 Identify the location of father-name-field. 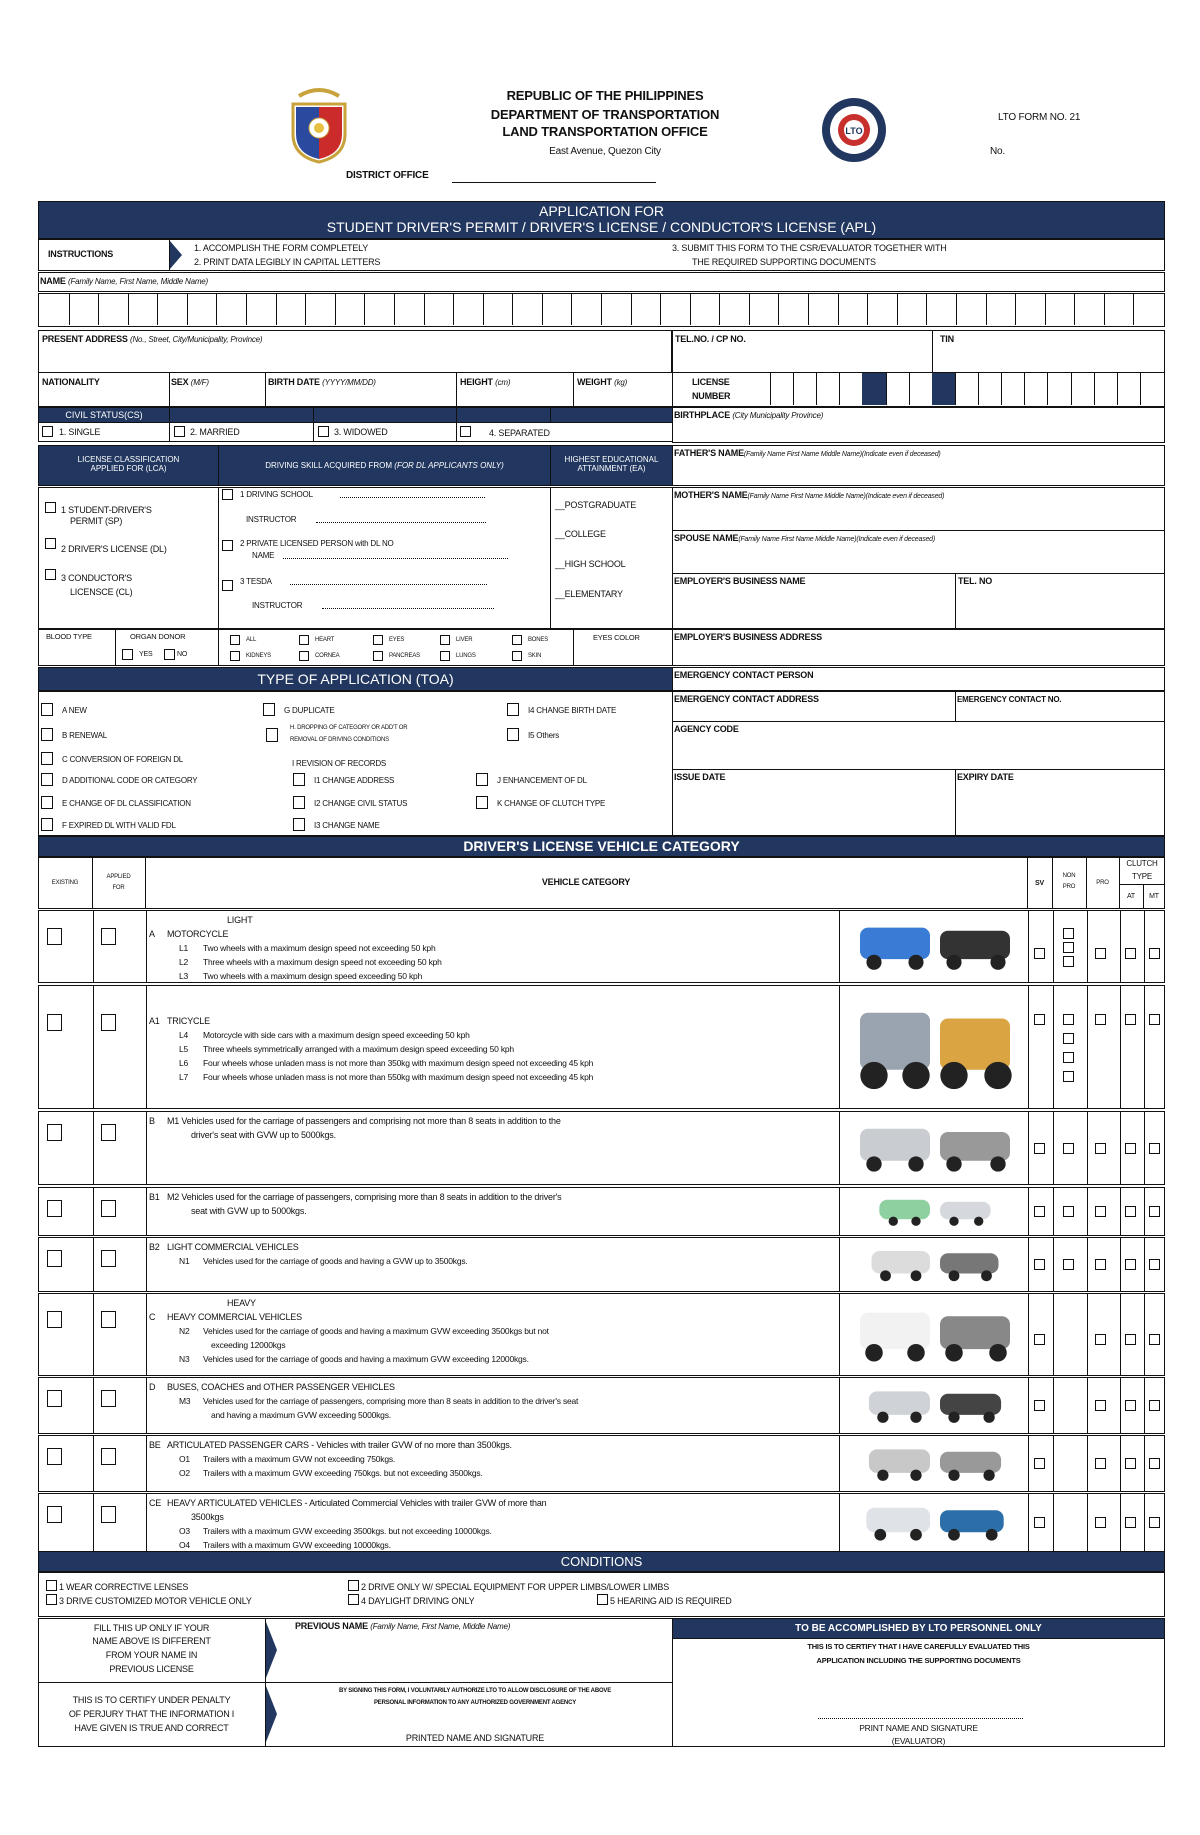
(918, 465).